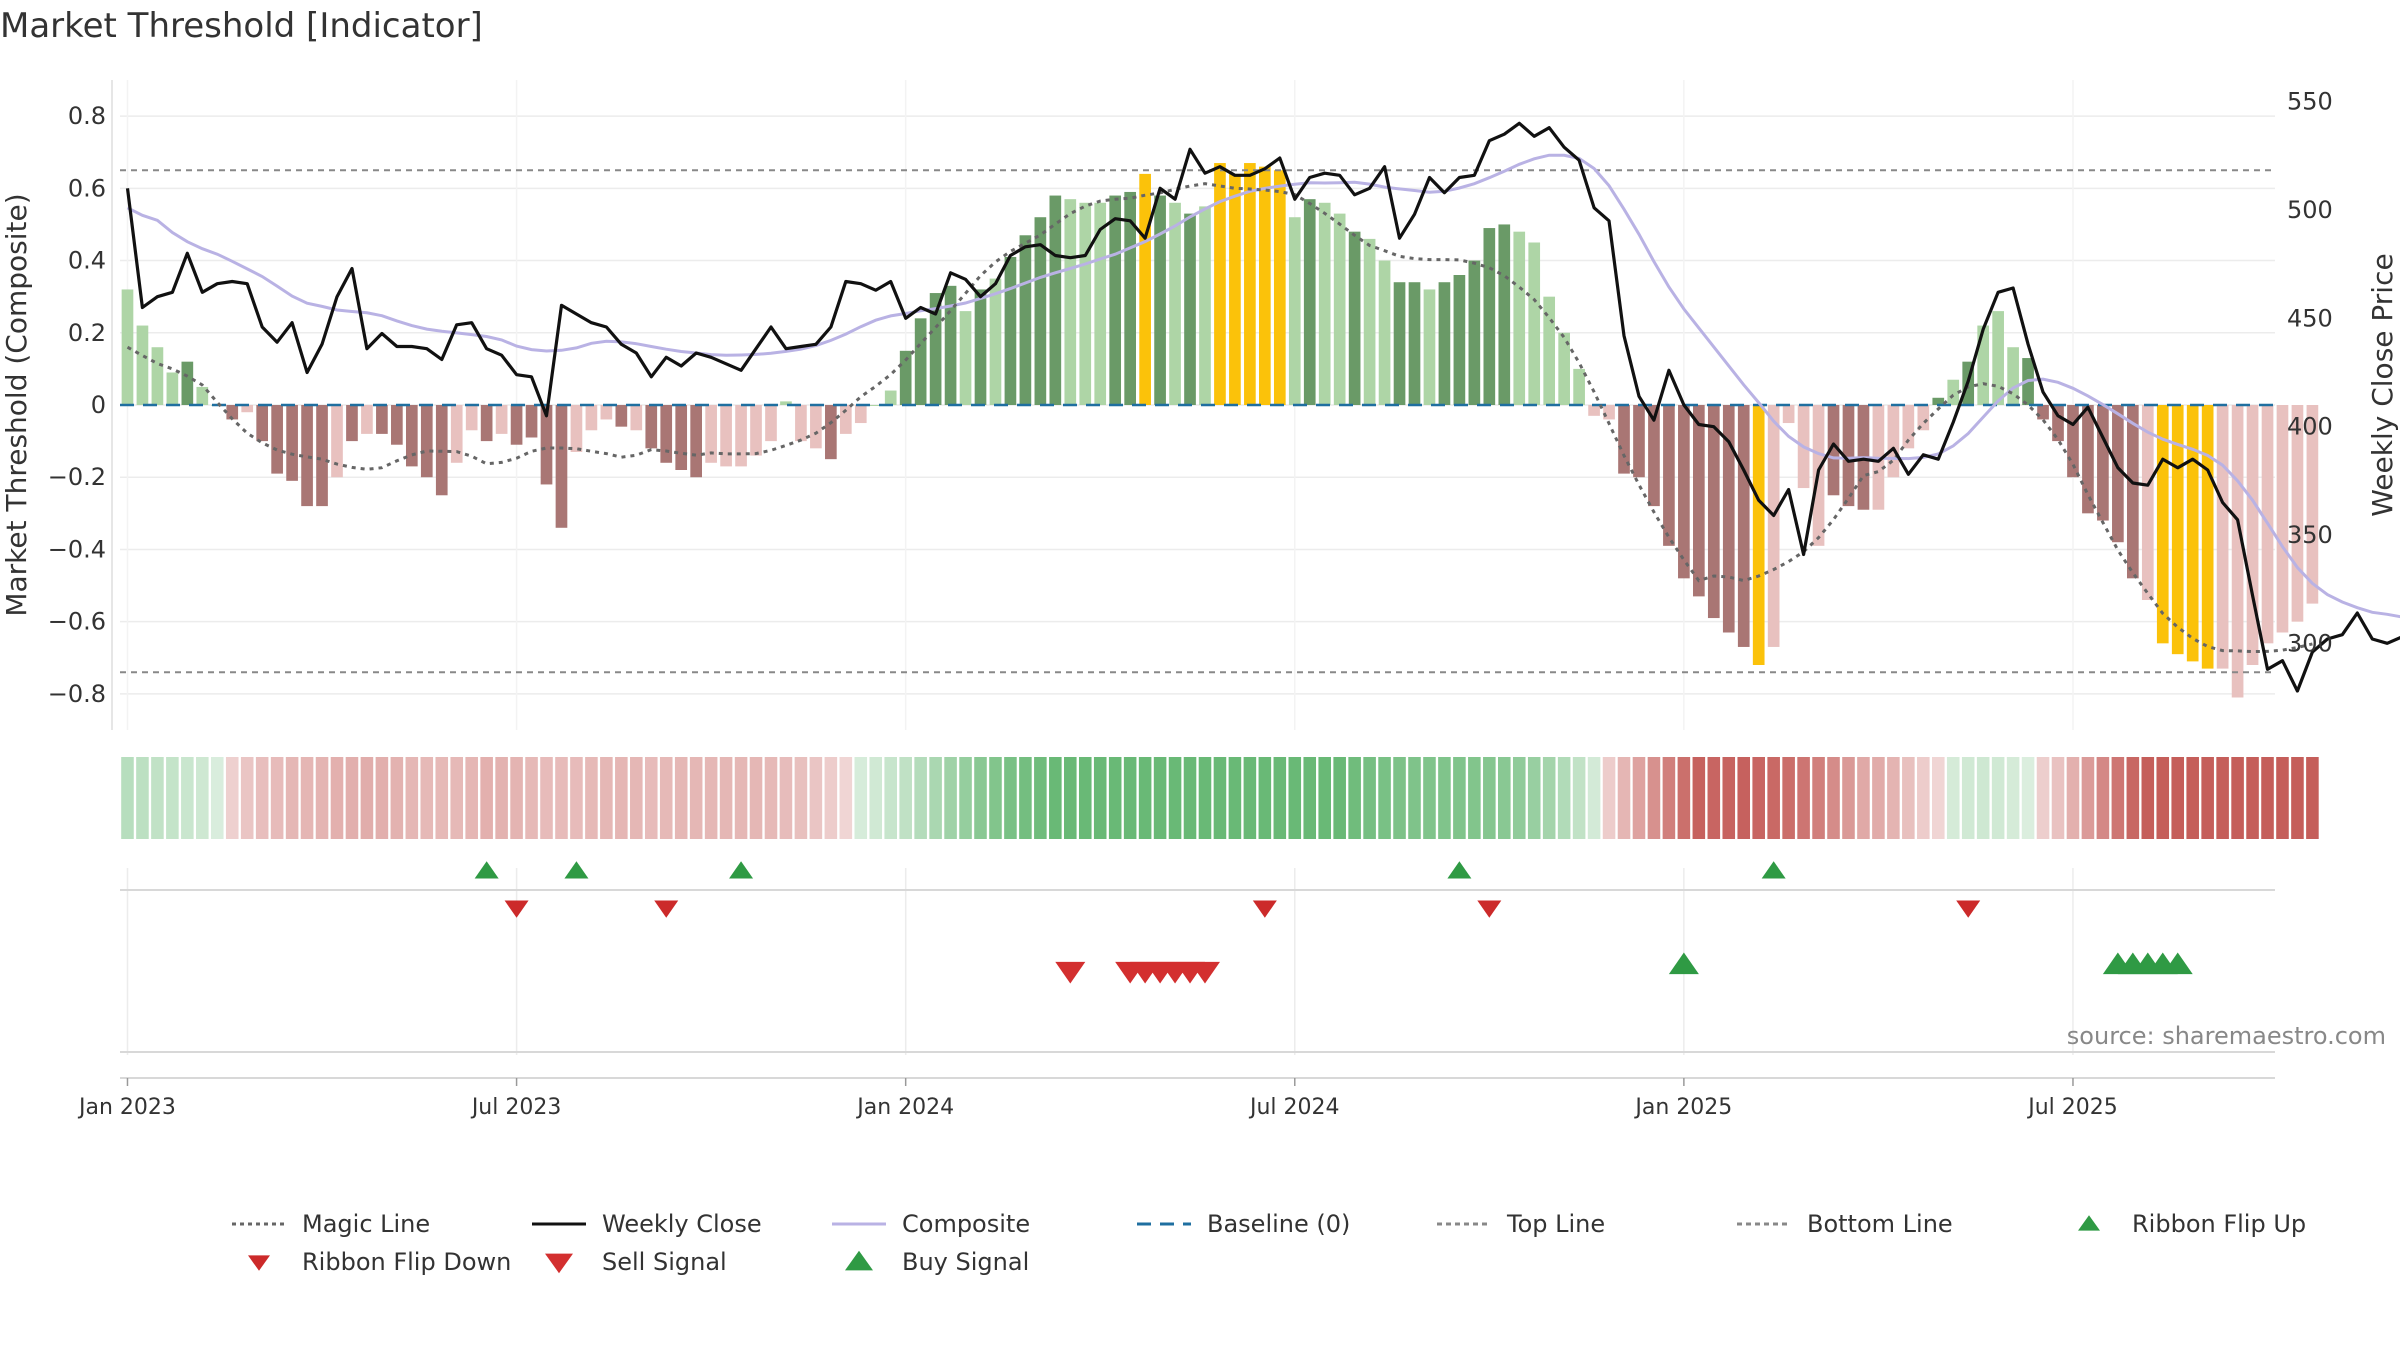  I want to click on legend-swatch, so click(859, 1260).